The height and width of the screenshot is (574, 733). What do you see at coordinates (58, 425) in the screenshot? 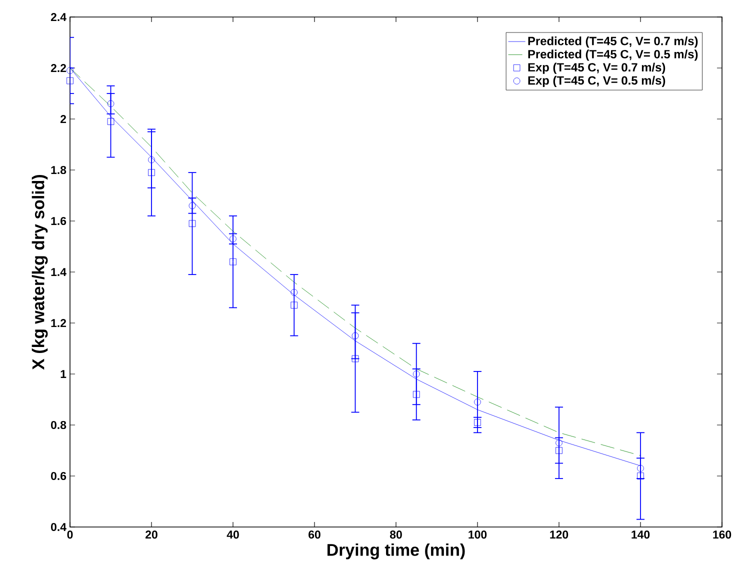
I see `y-tick-label: 0.8` at bounding box center [58, 425].